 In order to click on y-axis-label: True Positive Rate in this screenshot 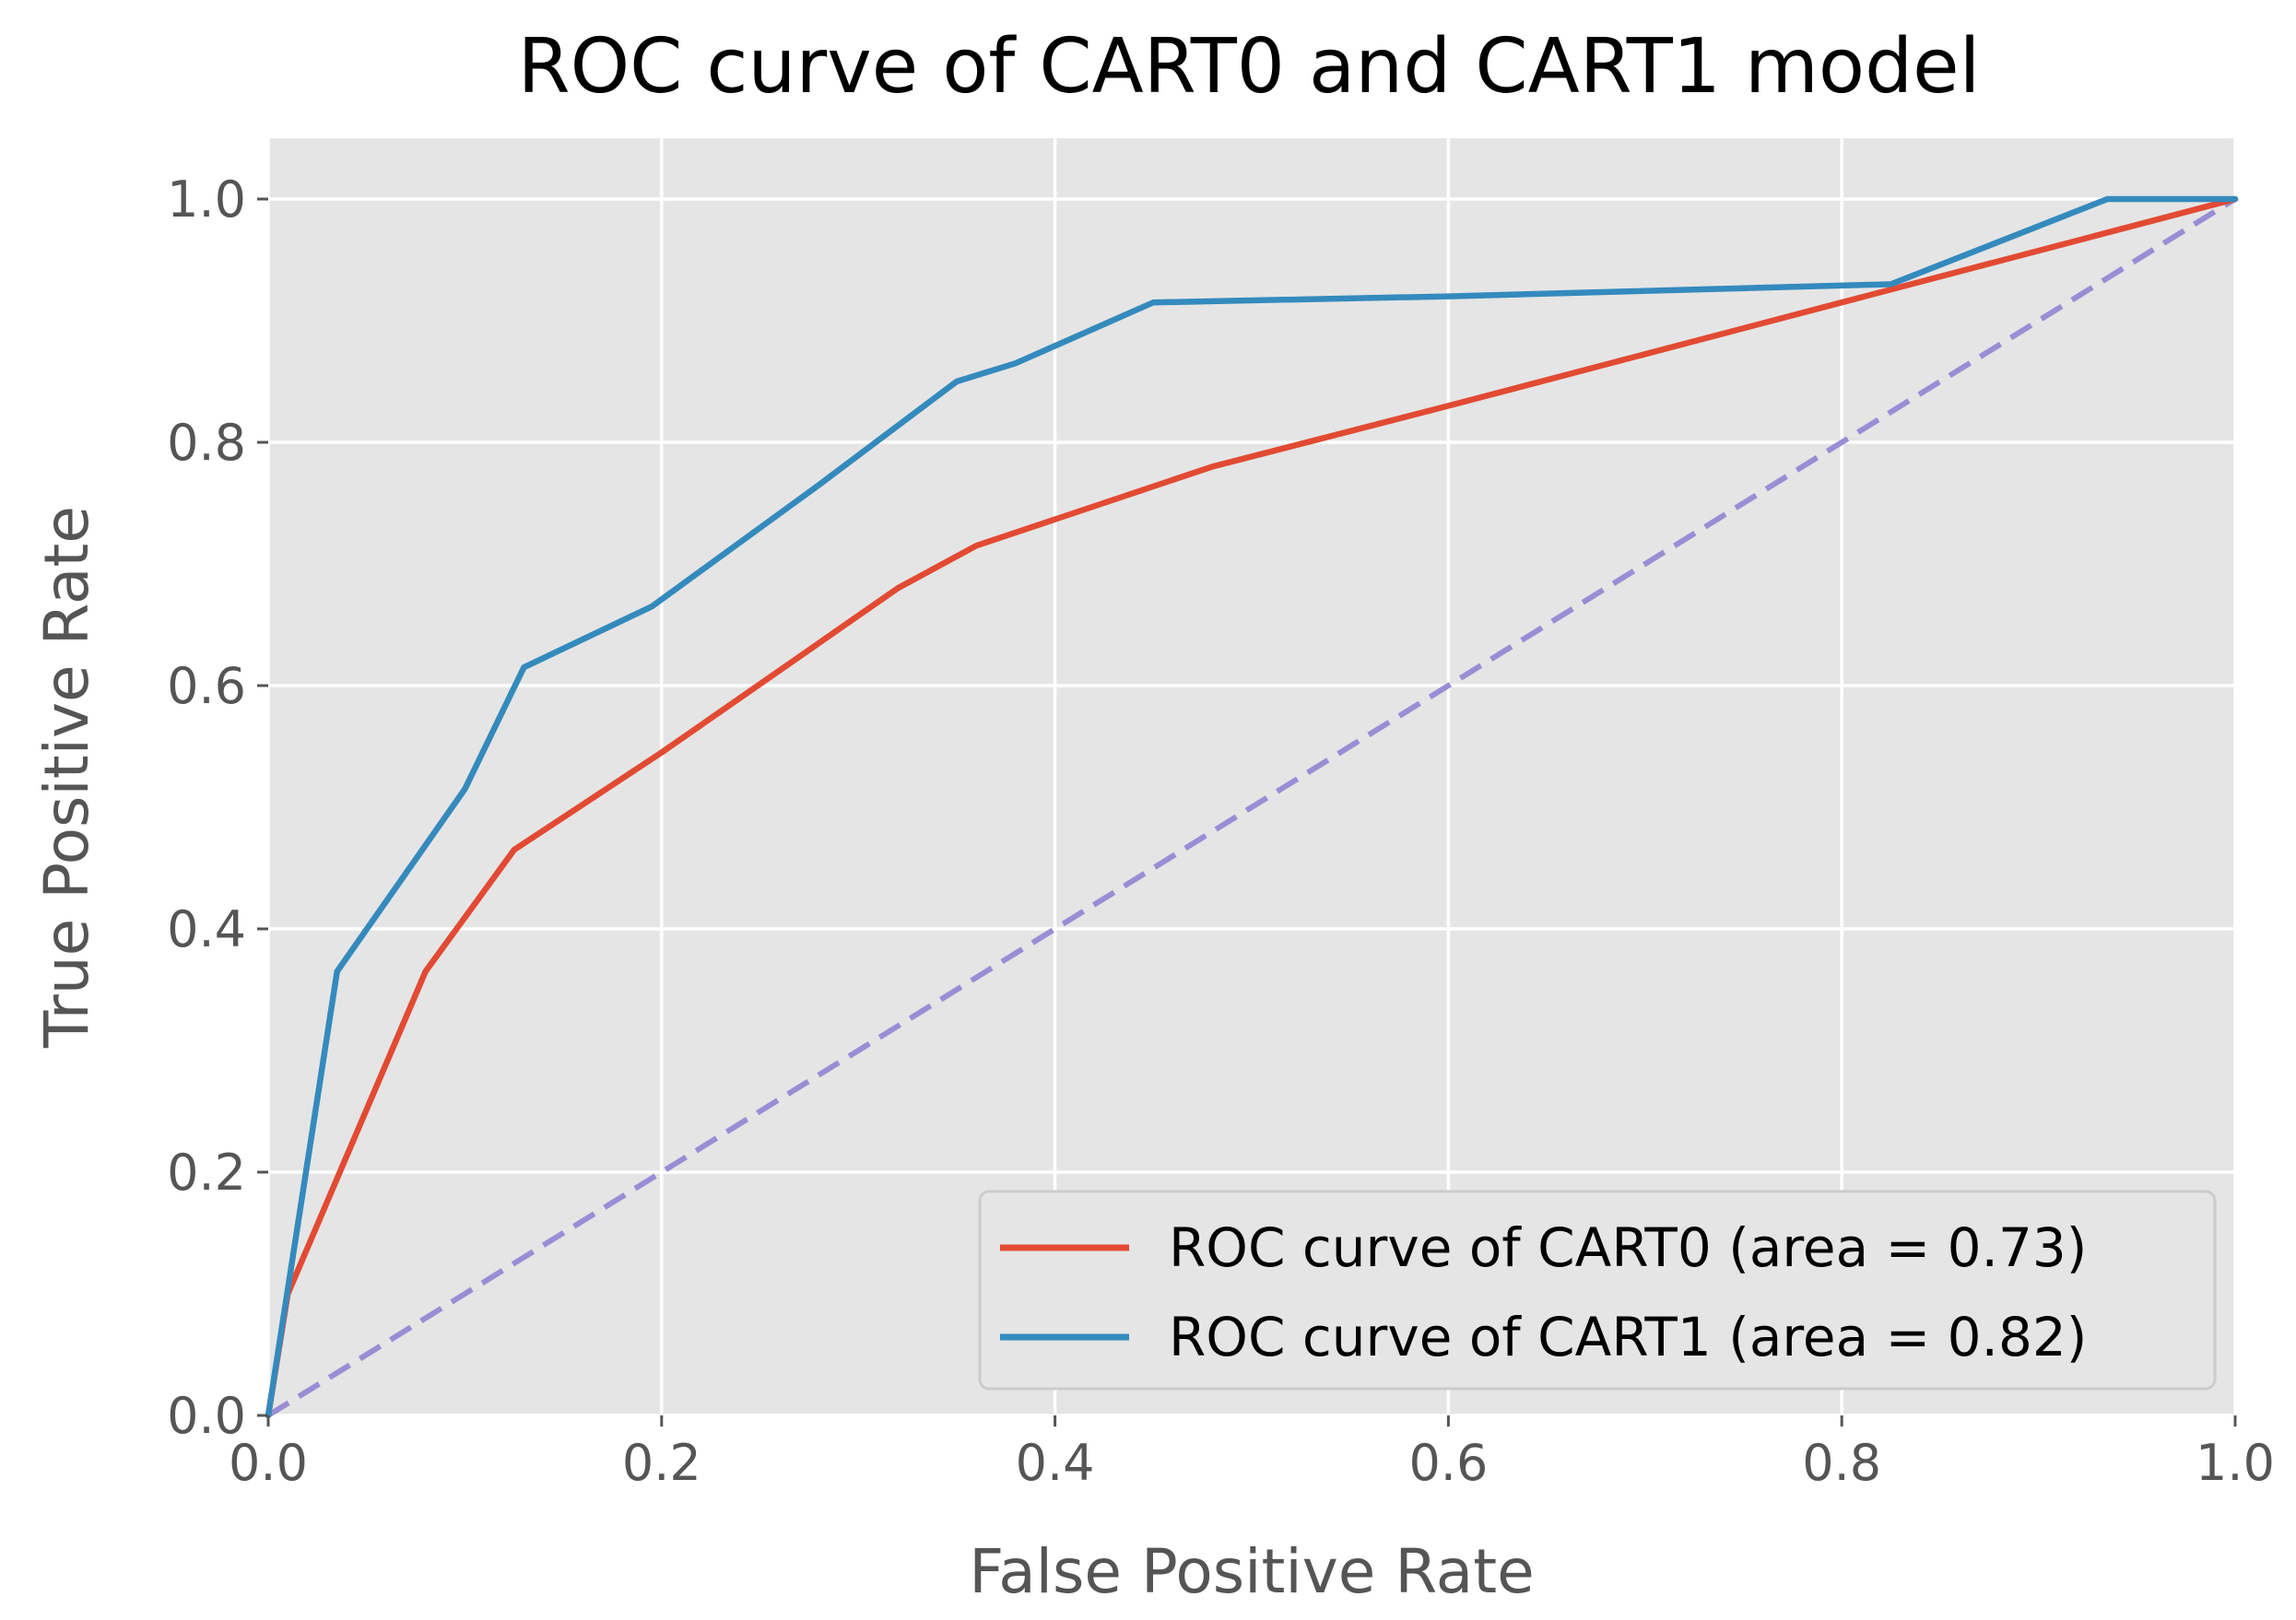, I will do `click(66, 778)`.